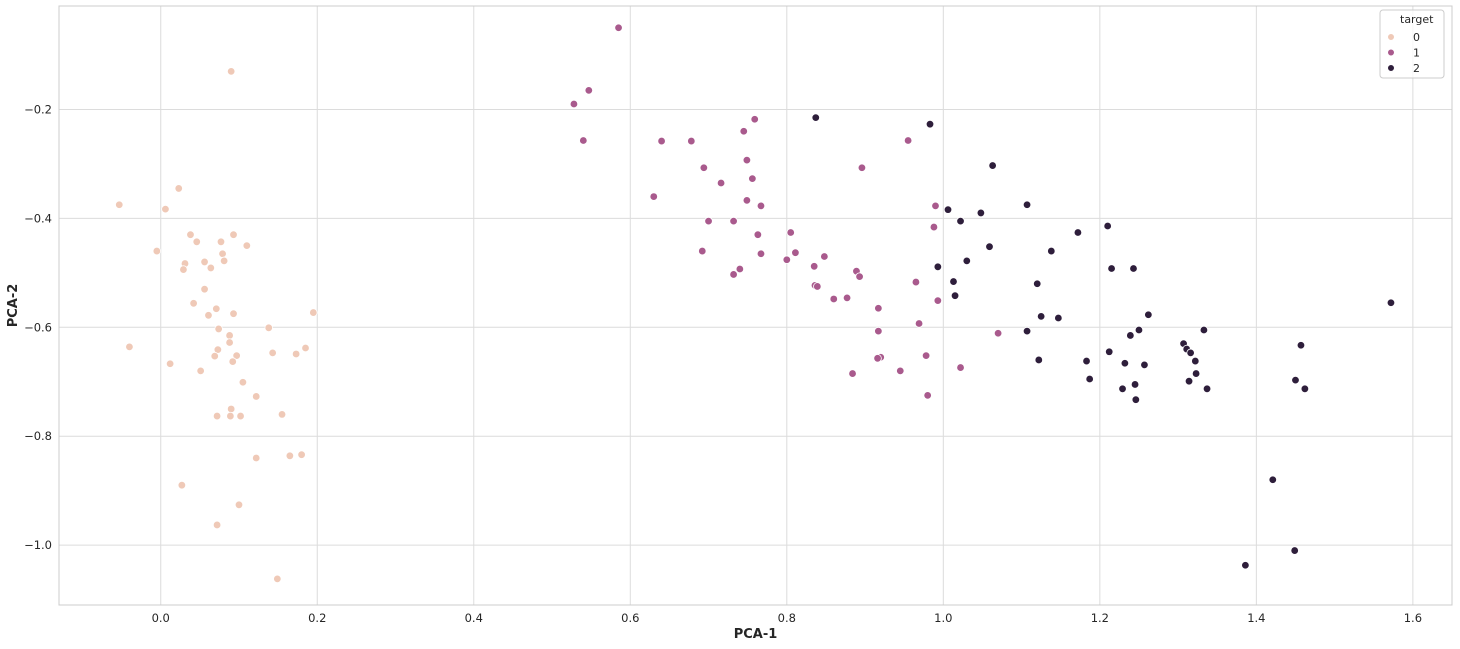  What do you see at coordinates (1403, 53) in the screenshot?
I see `legend-entries: 0 1 2` at bounding box center [1403, 53].